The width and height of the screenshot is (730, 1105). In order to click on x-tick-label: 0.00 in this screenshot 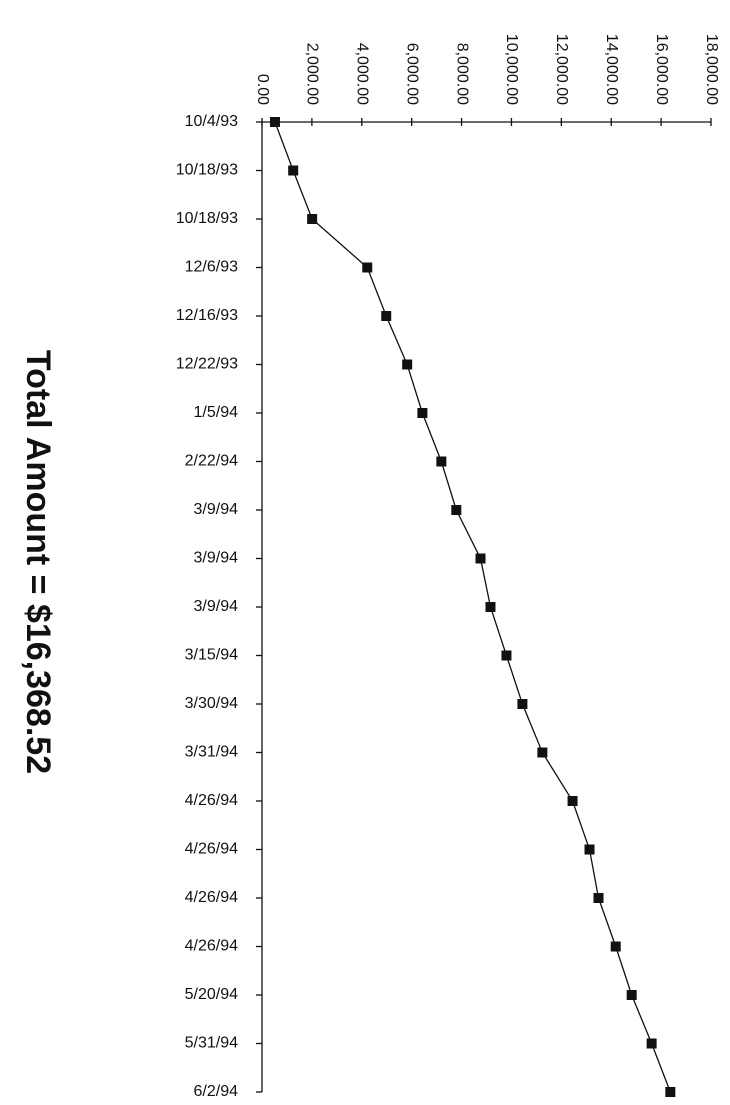, I will do `click(262, 89)`.